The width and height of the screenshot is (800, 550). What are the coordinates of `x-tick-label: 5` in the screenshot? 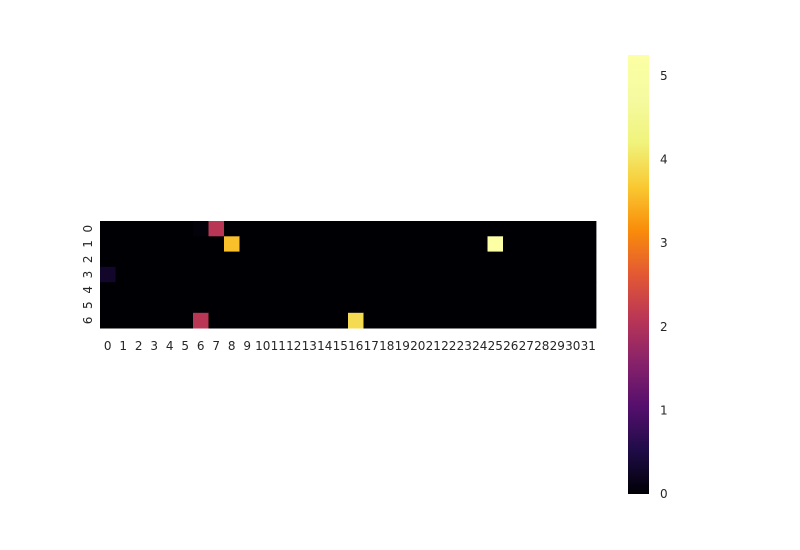 It's located at (185, 346).